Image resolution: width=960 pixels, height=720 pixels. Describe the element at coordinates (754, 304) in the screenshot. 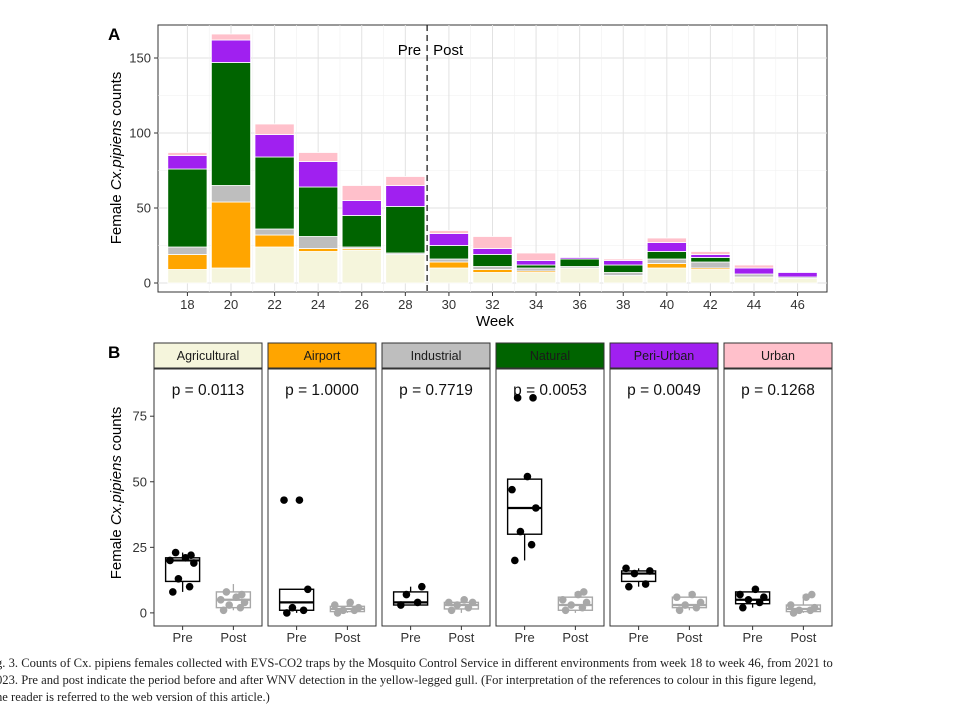

I see `x-tick-label: 44` at that location.